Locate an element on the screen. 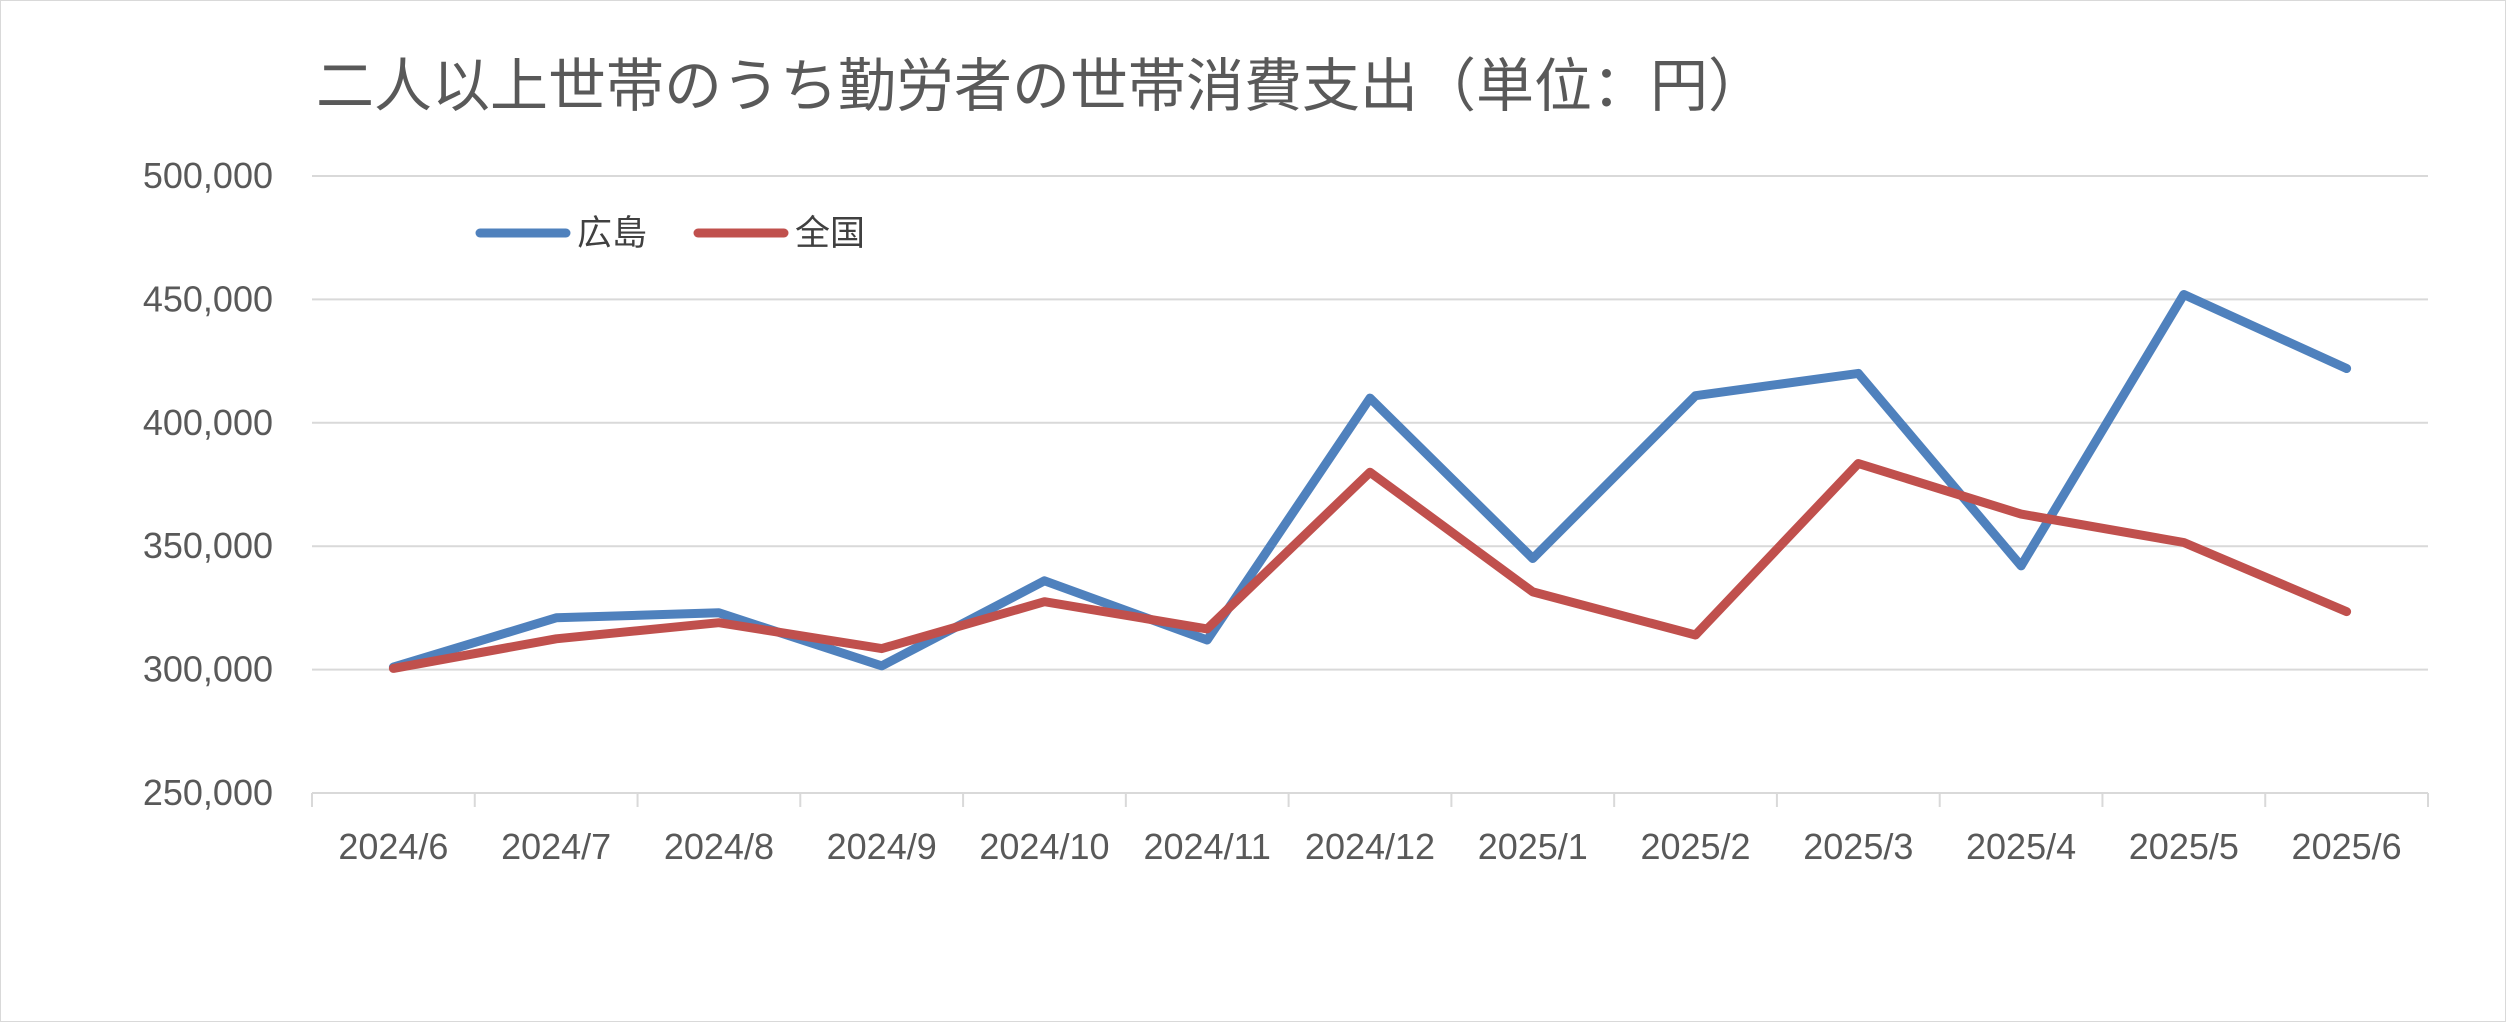 The image size is (2506, 1022). x-tick-label: 2024/12 is located at coordinates (1370, 846).